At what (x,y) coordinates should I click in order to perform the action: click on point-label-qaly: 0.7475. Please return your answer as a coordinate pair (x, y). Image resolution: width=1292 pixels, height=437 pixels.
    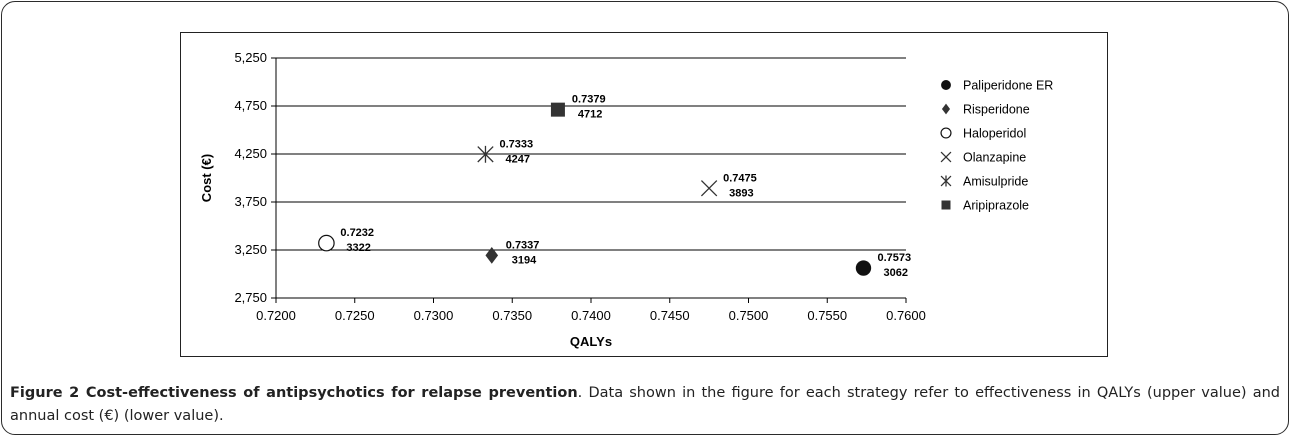
    Looking at the image, I should click on (740, 178).